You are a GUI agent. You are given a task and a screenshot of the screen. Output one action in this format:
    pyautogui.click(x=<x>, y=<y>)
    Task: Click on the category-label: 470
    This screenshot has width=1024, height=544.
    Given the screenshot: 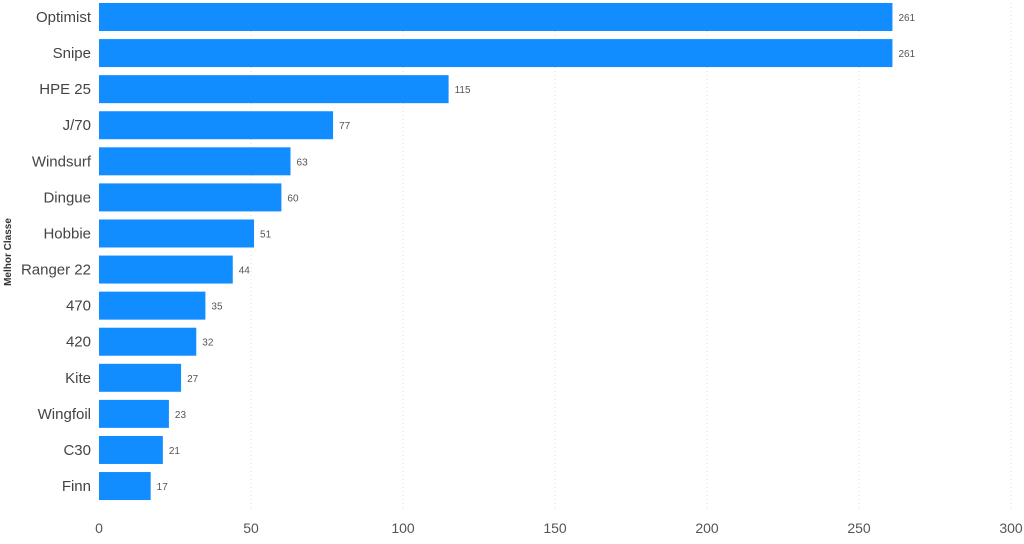 What is the action you would take?
    pyautogui.click(x=78, y=306)
    